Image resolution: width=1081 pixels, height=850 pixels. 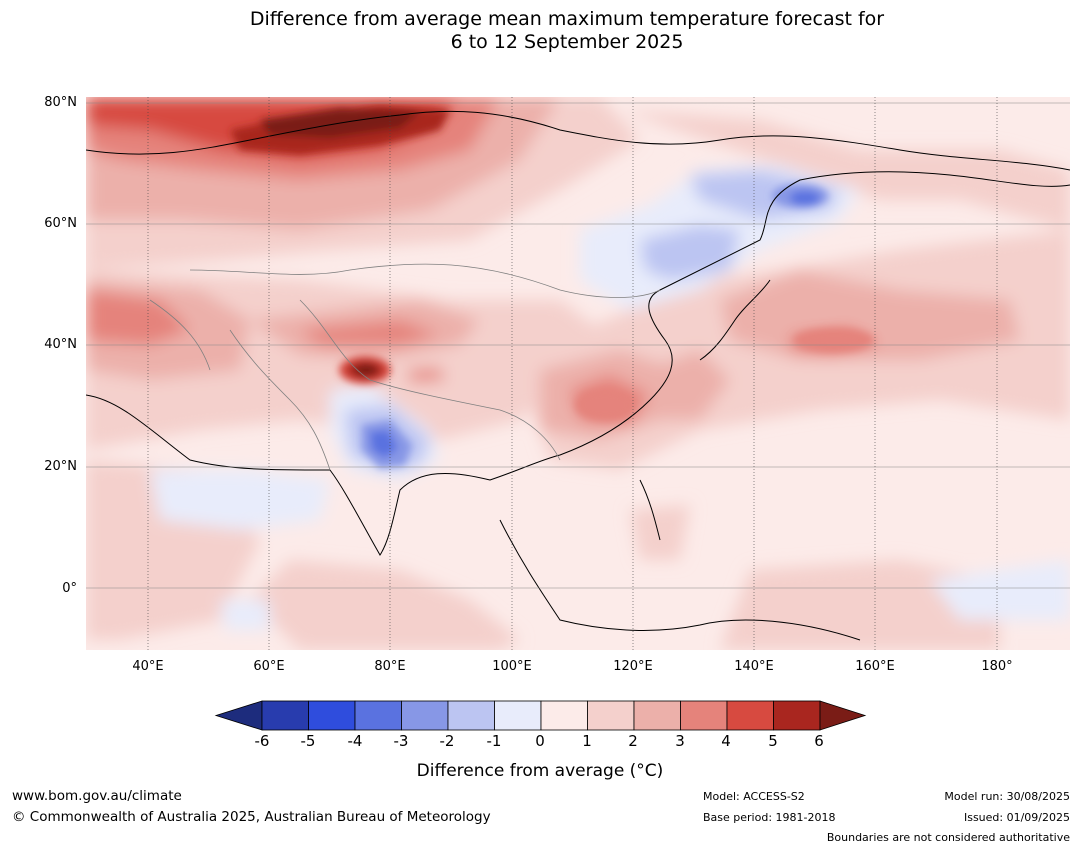 What do you see at coordinates (390, 666) in the screenshot?
I see `lon-label-80e: 80°E` at bounding box center [390, 666].